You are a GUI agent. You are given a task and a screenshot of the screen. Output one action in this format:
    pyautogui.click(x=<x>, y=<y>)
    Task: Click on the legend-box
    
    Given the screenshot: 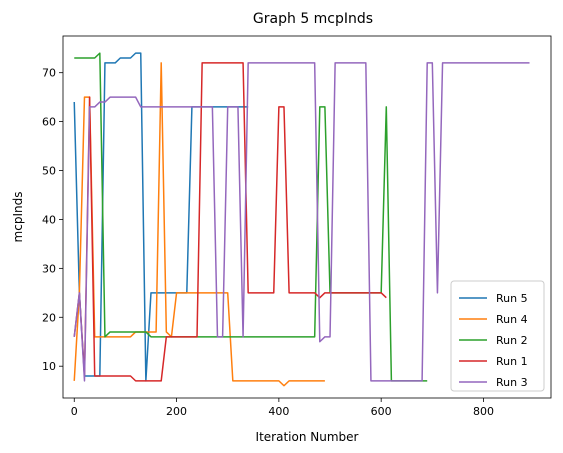 What is the action you would take?
    pyautogui.click(x=497, y=336)
    